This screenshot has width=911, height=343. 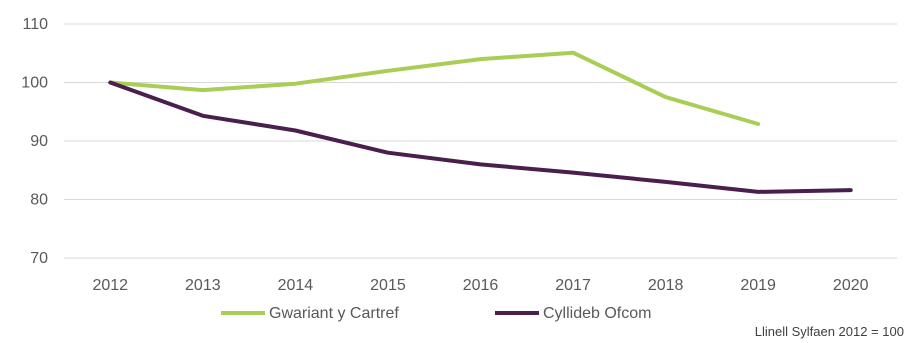 I want to click on y-axis-tick-labels: 70 80 90 100 110, so click(x=34, y=141).